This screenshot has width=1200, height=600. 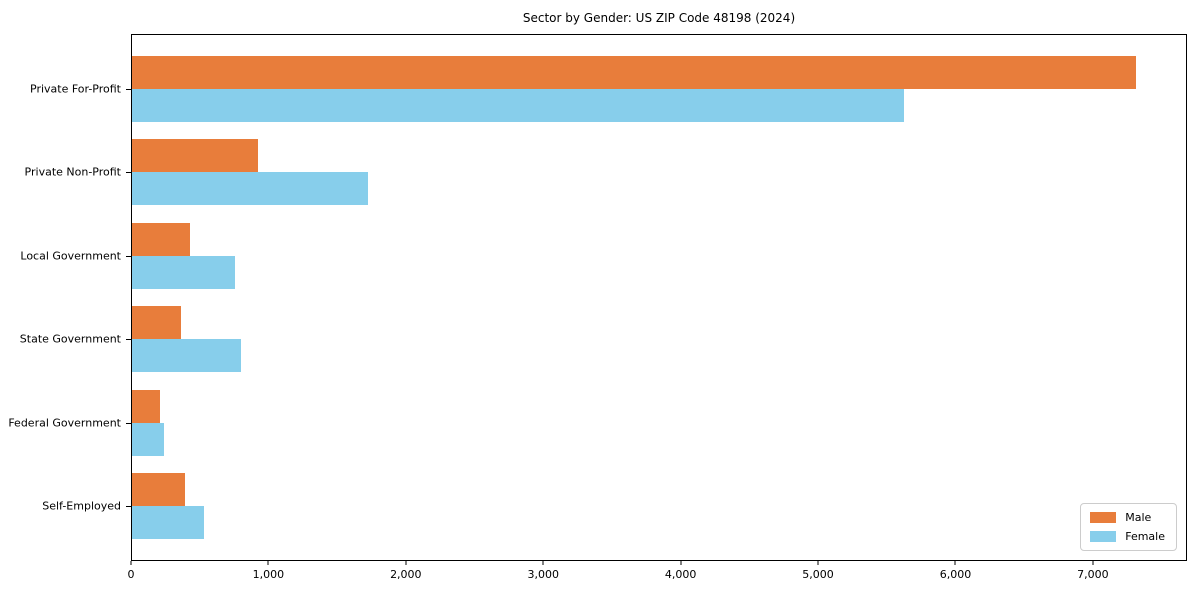 I want to click on y-axis-label: Private Non-Profit, so click(x=72, y=172).